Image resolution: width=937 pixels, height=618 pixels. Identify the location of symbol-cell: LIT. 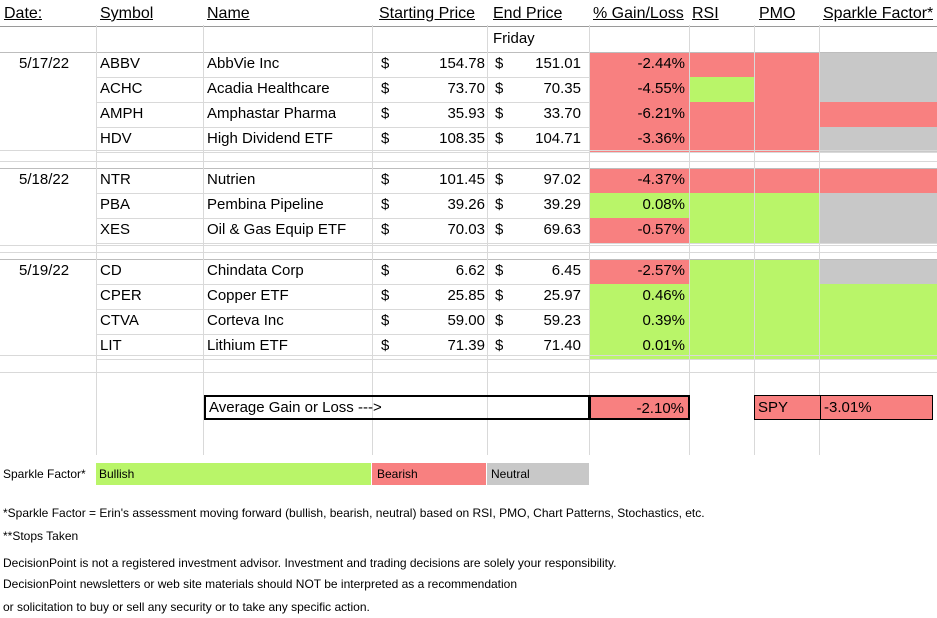
(111, 345).